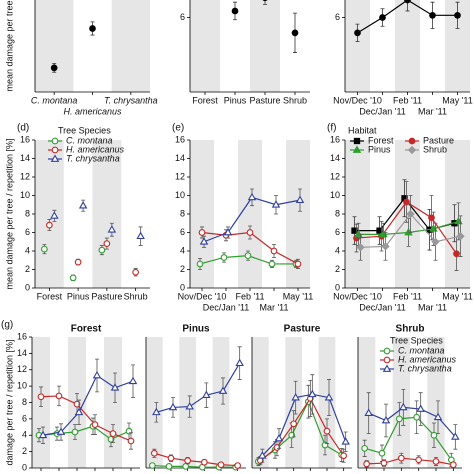  I want to click on x-tick-label: H. americanus, so click(92, 111).